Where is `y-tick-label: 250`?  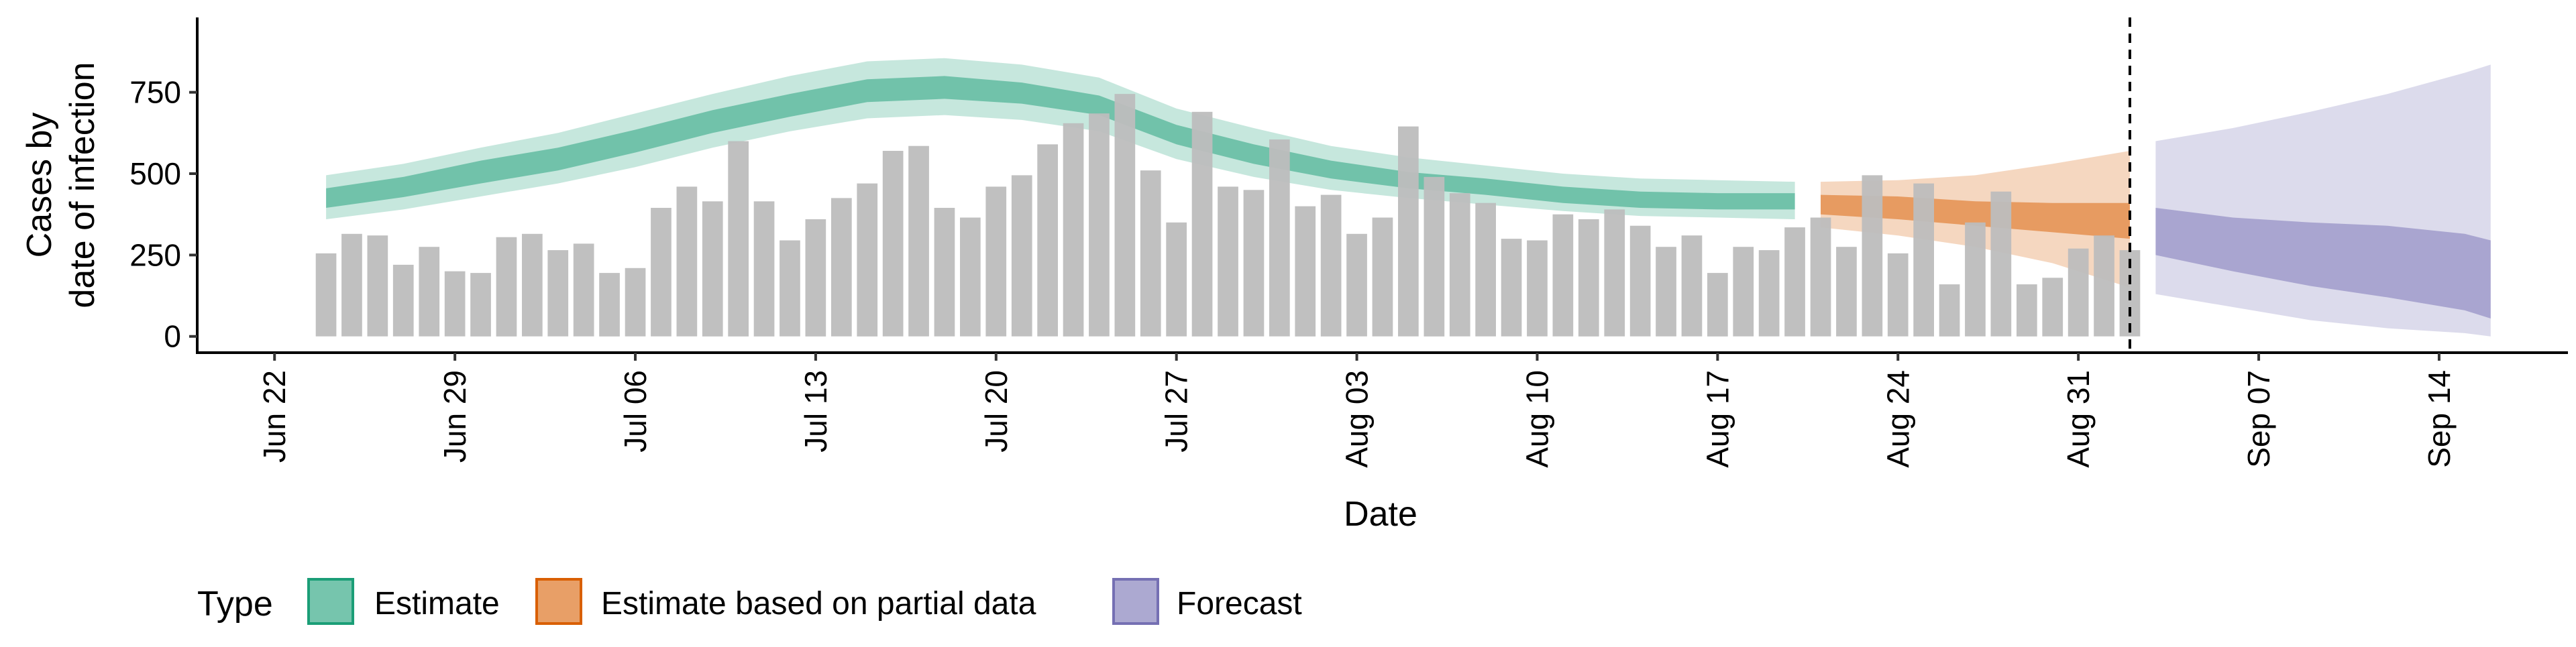
y-tick-label: 250 is located at coordinates (155, 254).